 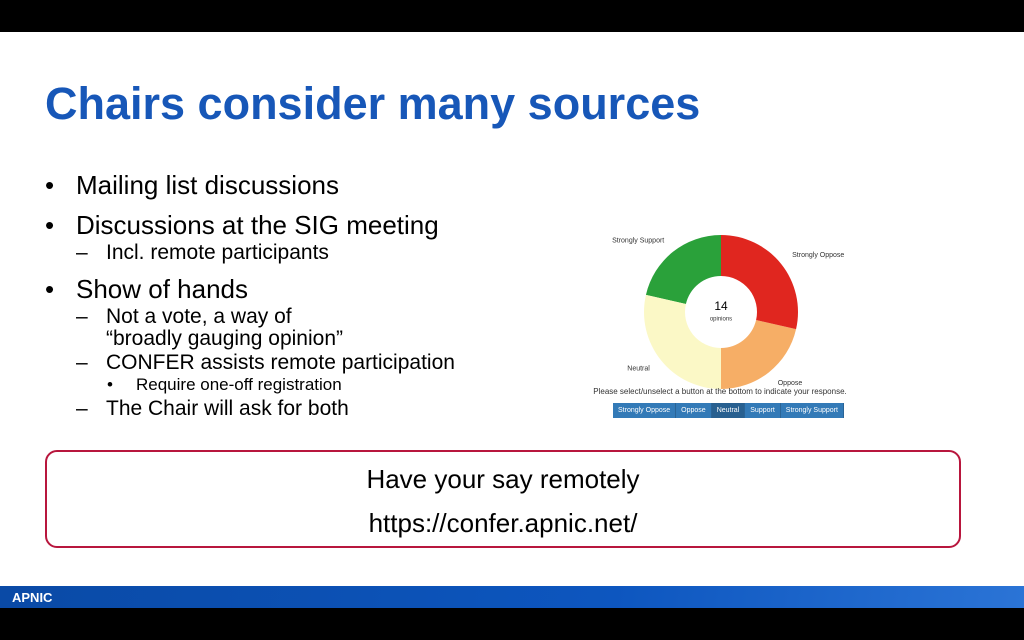 What do you see at coordinates (305, 225) in the screenshot?
I see `bullet-item: Discussions at the SIG meeting` at bounding box center [305, 225].